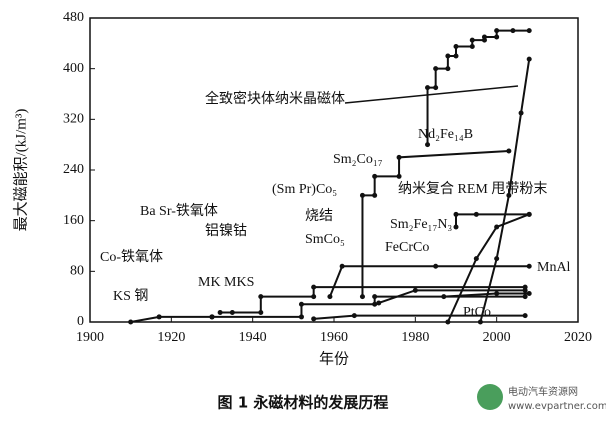 The width and height of the screenshot is (606, 425). Describe the element at coordinates (445, 134) in the screenshot. I see `annotation: Nd₂Fe₁₄B` at that location.